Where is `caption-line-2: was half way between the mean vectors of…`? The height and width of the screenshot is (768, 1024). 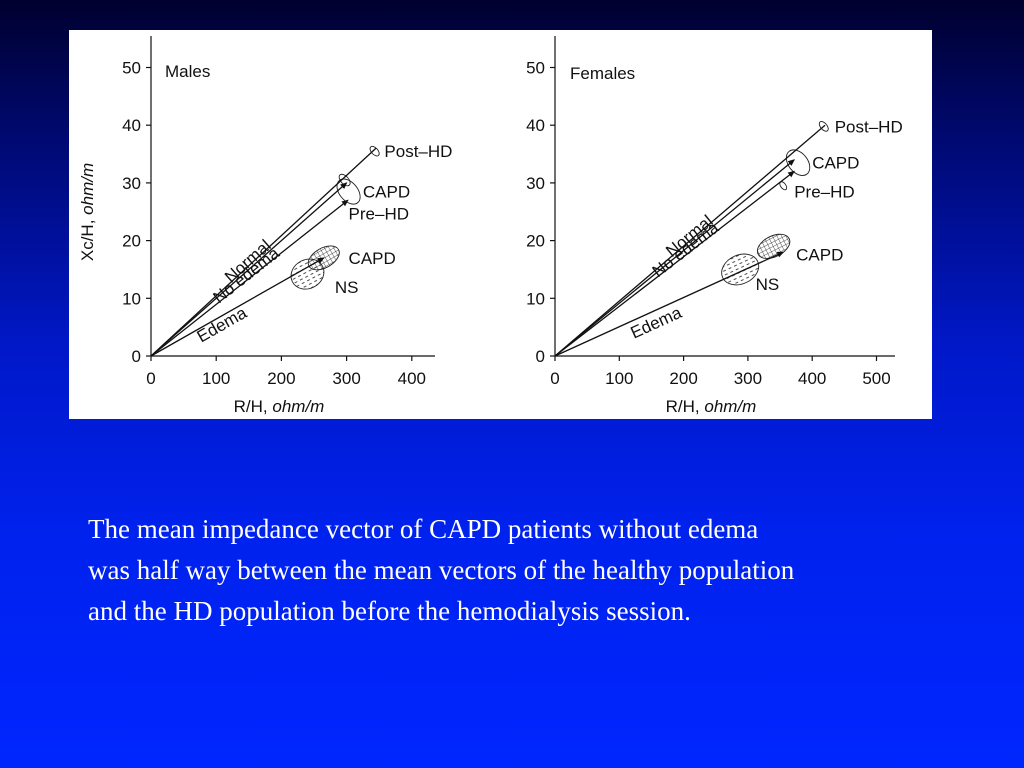
caption-line-2: was half way between the mean vectors of… is located at coordinates (441, 570).